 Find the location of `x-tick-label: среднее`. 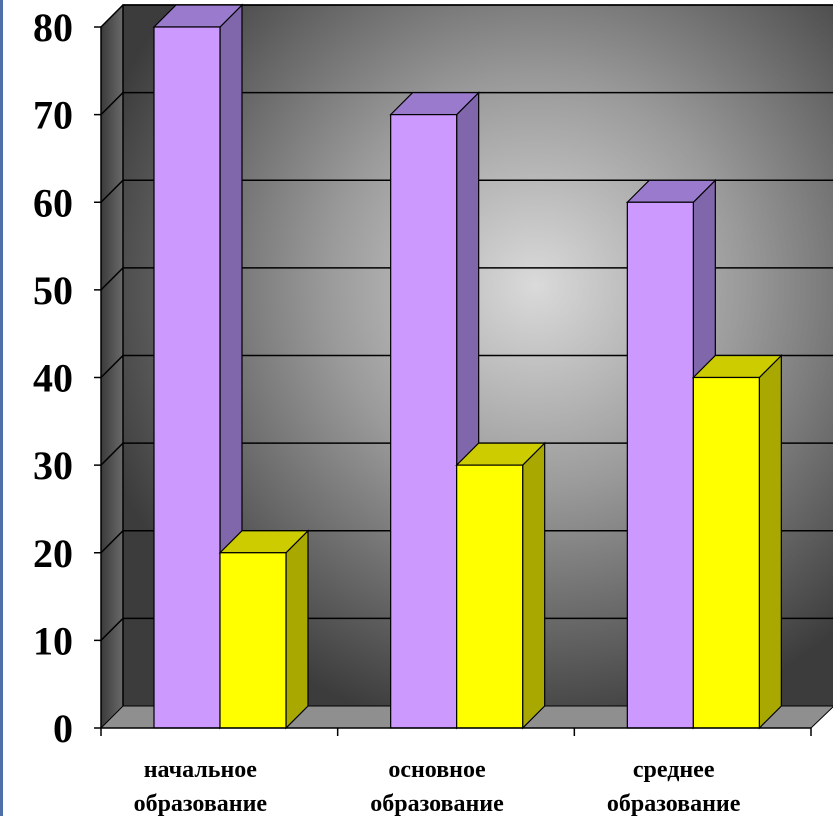

x-tick-label: среднее is located at coordinates (674, 770).